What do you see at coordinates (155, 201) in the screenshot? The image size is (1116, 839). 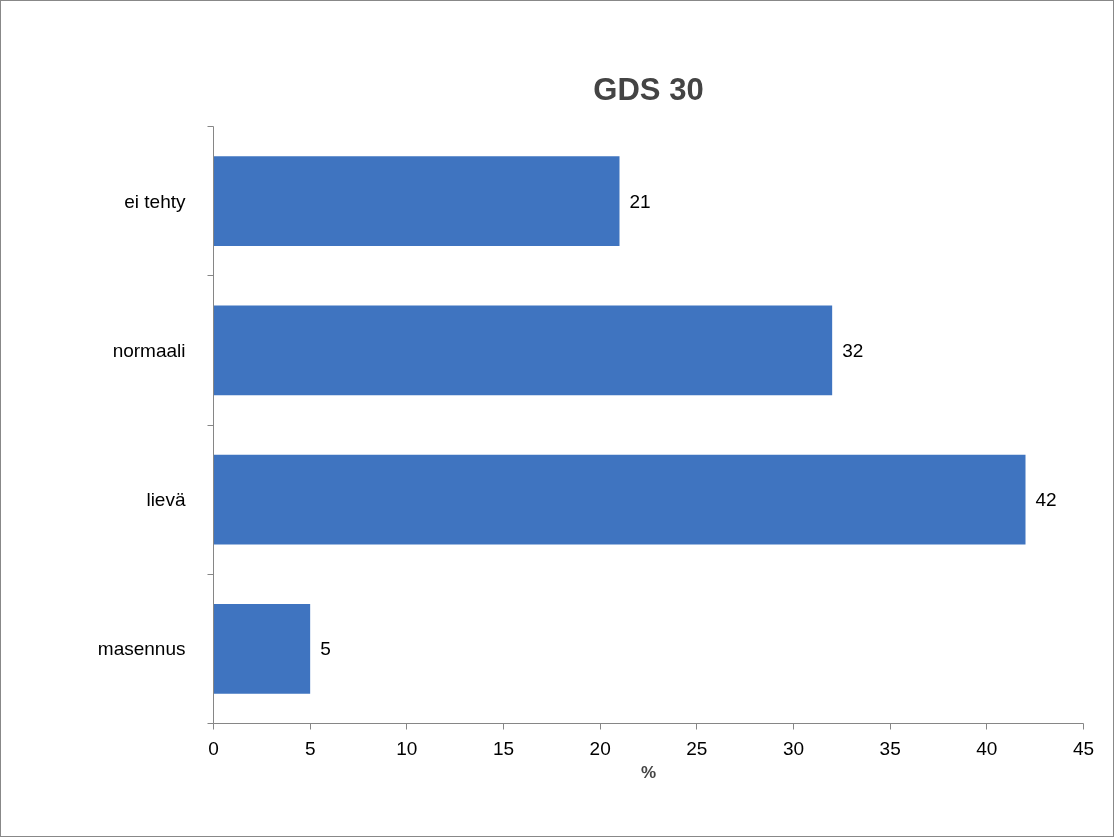 I see `y-tick-label: ei tehty` at bounding box center [155, 201].